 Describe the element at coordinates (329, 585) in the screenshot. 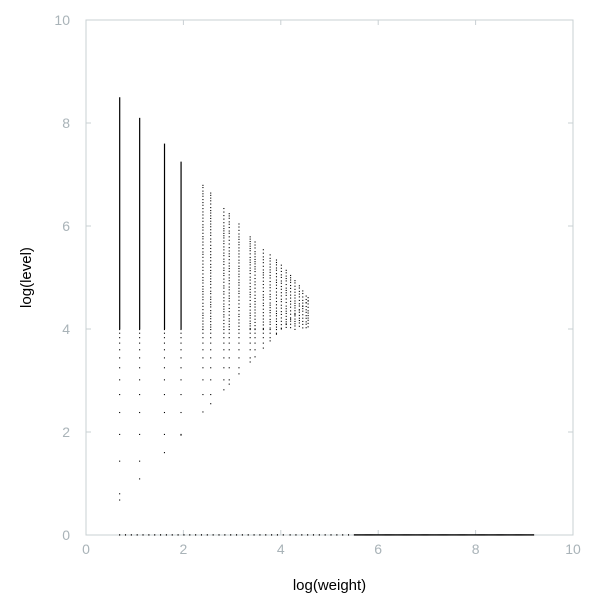

I see `x-axis-title: log(weight)` at that location.